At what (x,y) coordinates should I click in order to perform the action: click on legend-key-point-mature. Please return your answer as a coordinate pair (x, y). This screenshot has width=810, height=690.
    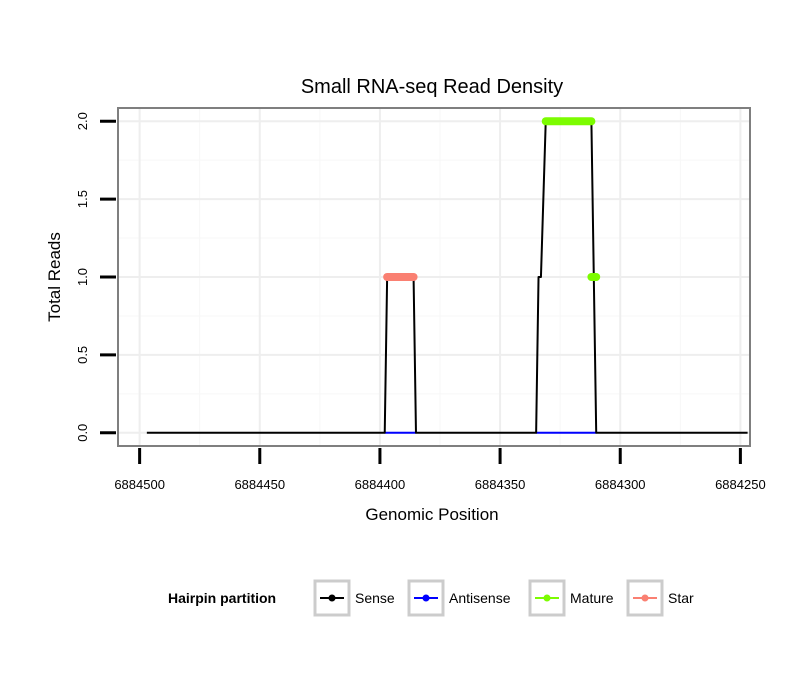
    Looking at the image, I should click on (547, 598).